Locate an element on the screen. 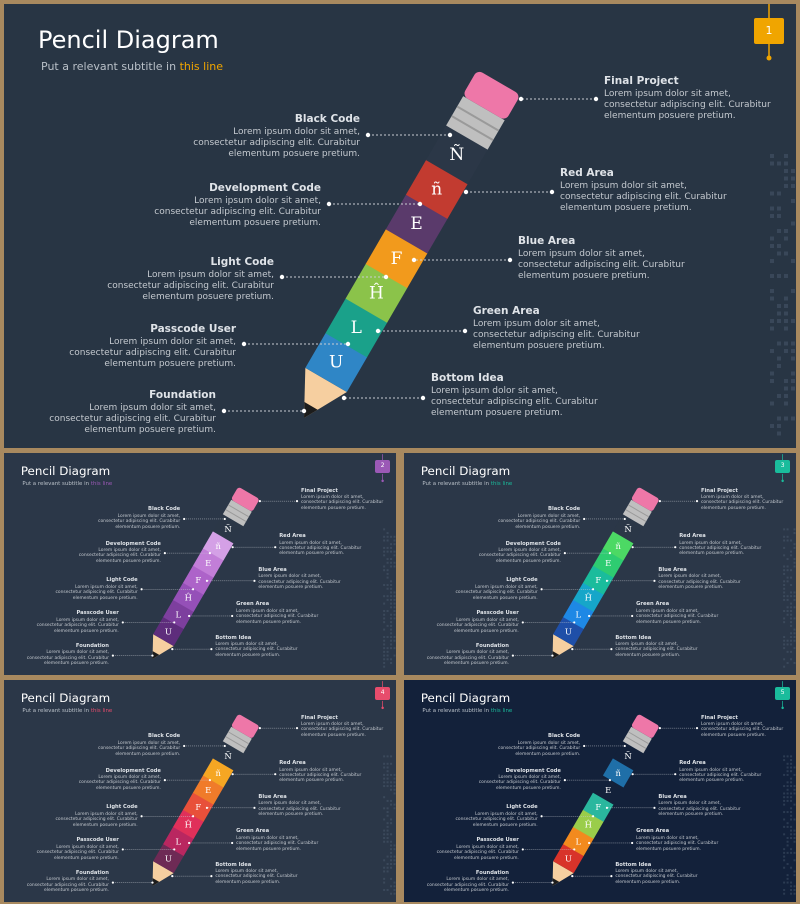 The width and height of the screenshot is (800, 904). subtitle-text: Put a relevant subtitle in is located at coordinates (56, 710).